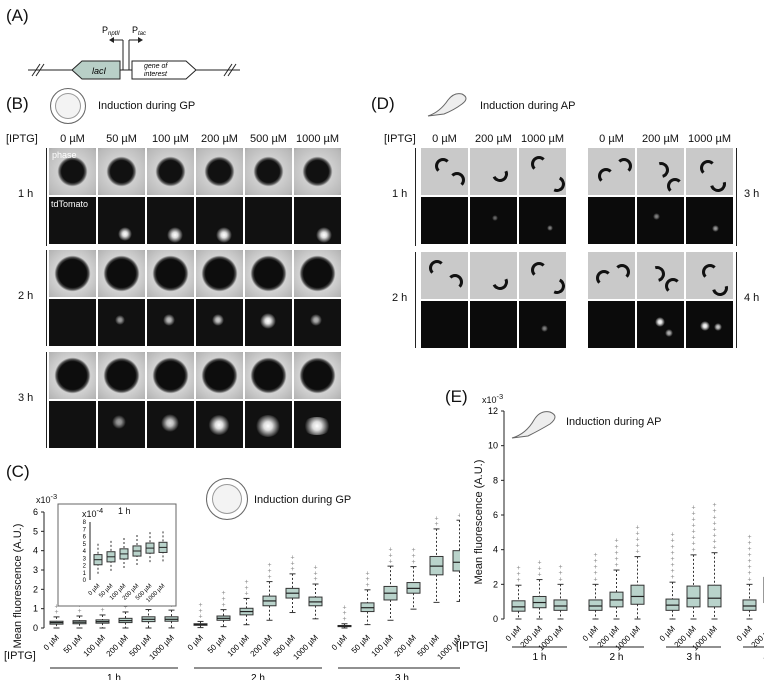  What do you see at coordinates (614, 422) in the screenshot?
I see `panel-e-title: Induction during AP` at bounding box center [614, 422].